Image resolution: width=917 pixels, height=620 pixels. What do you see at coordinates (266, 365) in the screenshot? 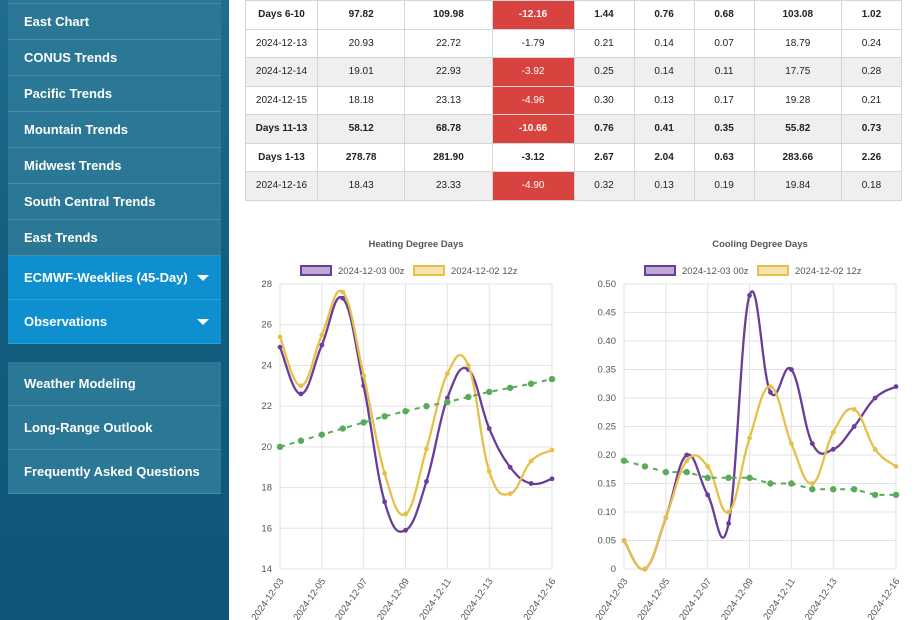
I see `y-tick-label: 24` at bounding box center [266, 365].